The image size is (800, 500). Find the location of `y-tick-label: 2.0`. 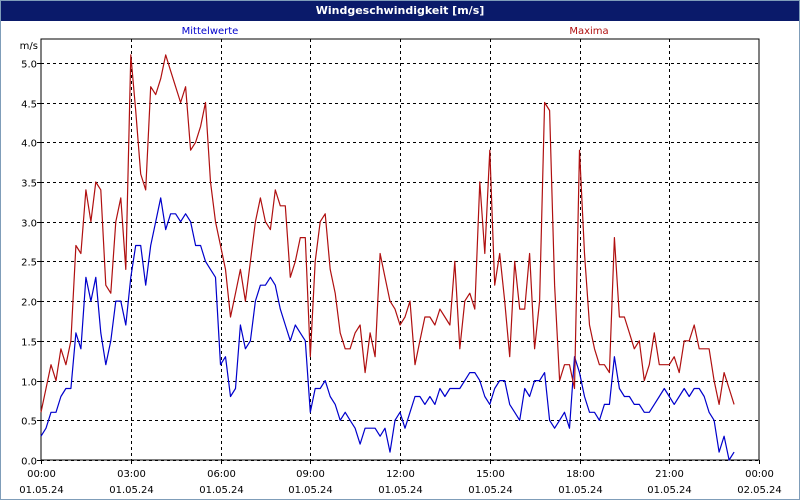

y-tick-label: 2.0 is located at coordinates (29, 303).